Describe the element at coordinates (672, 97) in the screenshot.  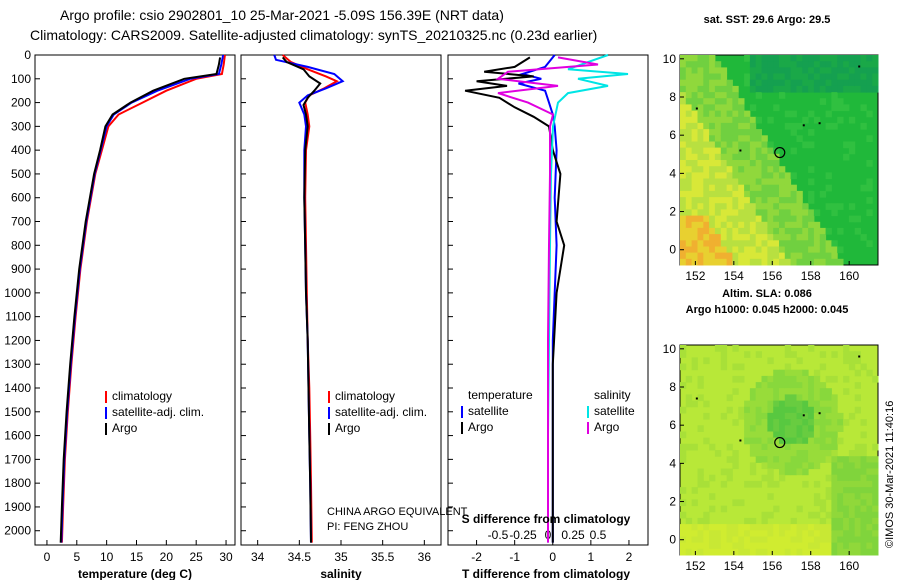
I see `map-y-tick-label: 8` at that location.